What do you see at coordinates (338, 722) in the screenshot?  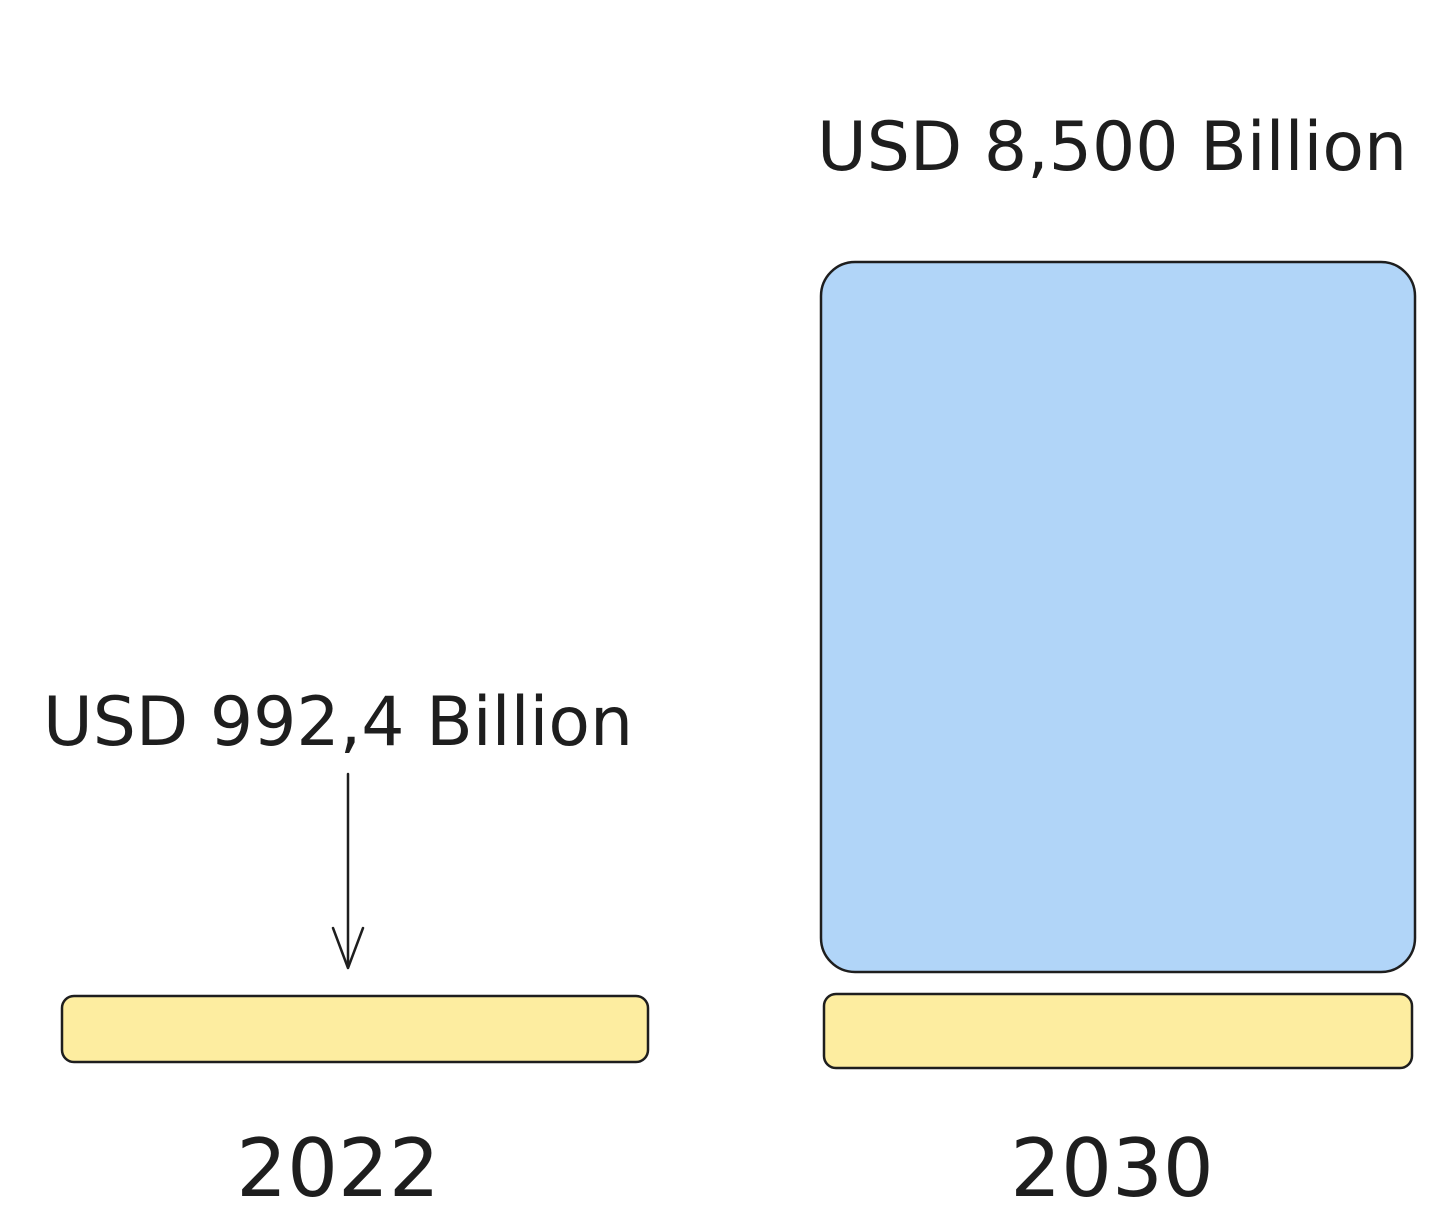 I see `value-label-2022: USD 992,4 Billion` at bounding box center [338, 722].